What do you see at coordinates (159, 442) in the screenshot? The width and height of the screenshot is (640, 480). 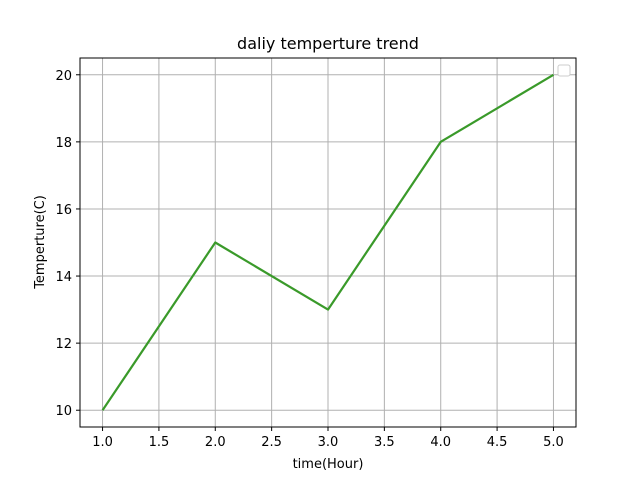 I see `x-tick-label: 1.5` at bounding box center [159, 442].